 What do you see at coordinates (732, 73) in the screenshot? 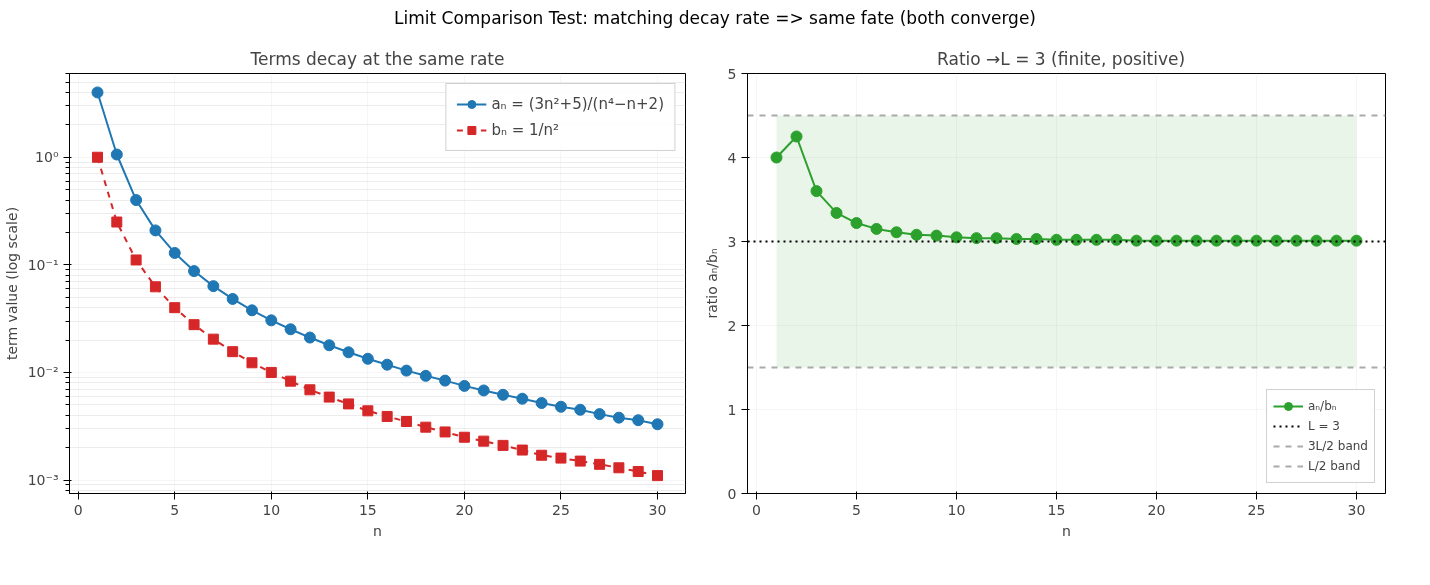
I see `y-tick-label: 5` at bounding box center [732, 73].